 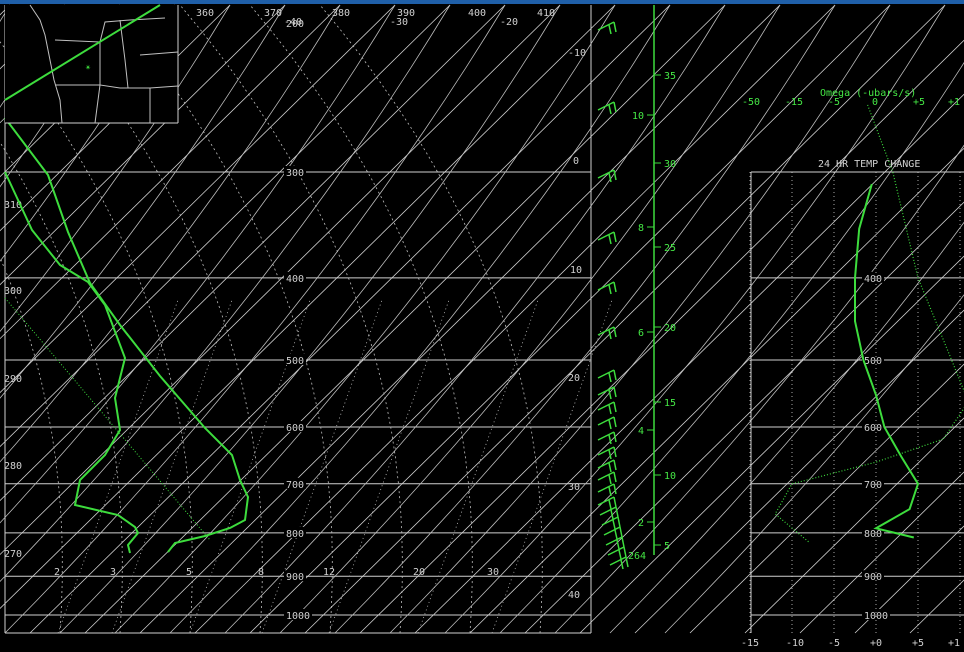 What do you see at coordinates (88, 67) in the screenshot?
I see `station-marker-icon: ✴` at bounding box center [88, 67].